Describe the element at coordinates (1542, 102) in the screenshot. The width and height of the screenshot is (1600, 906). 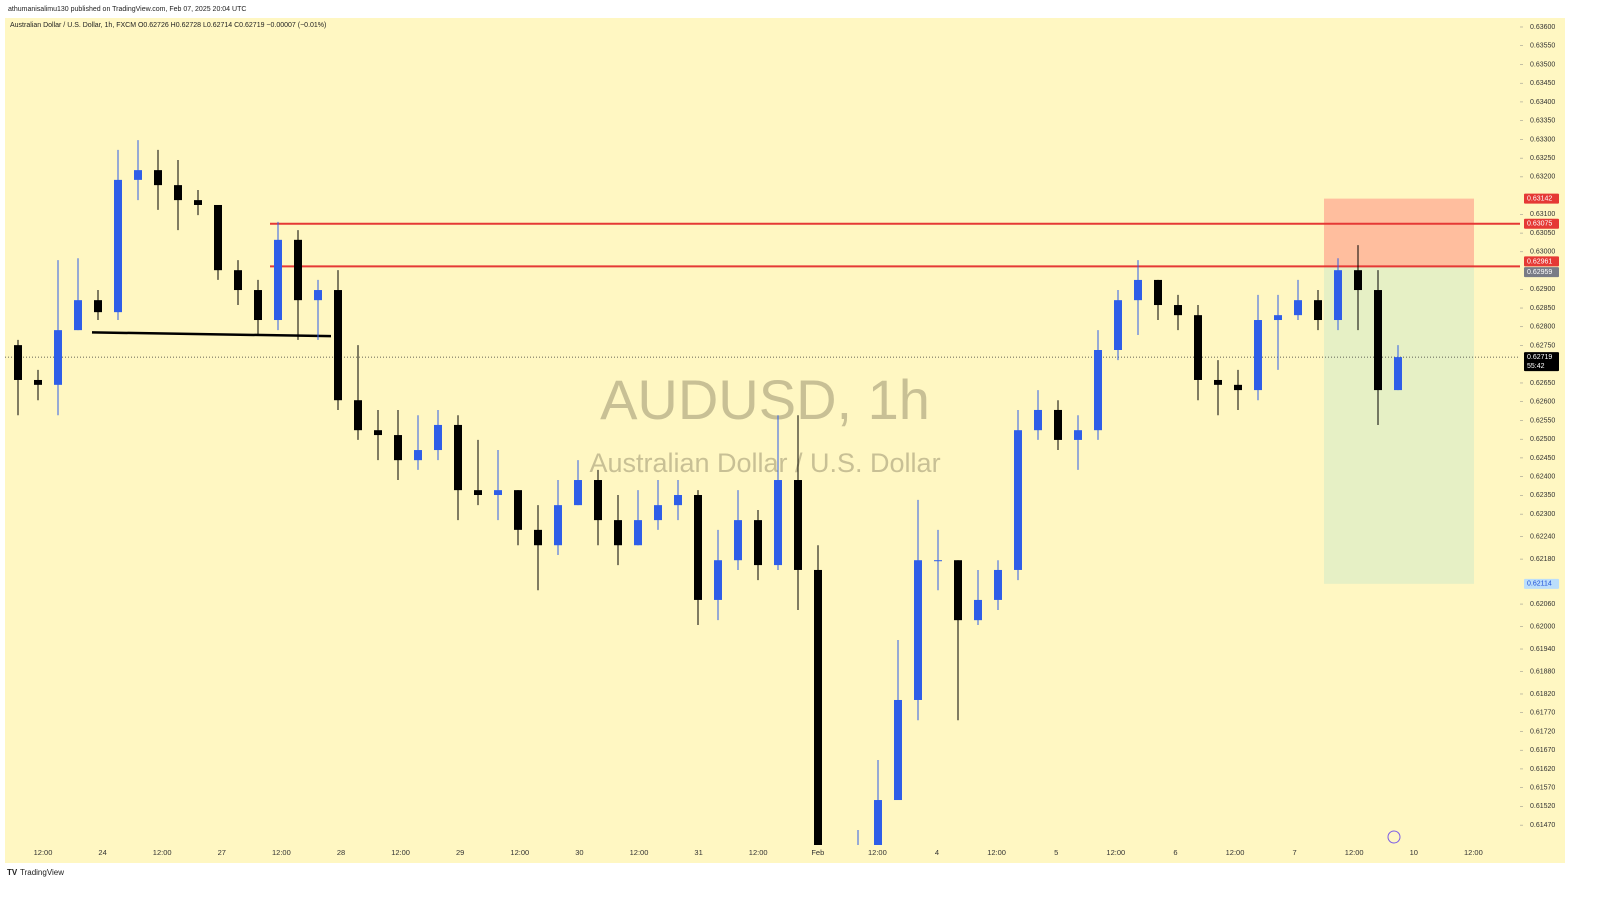
I see `y-tick-label: 0.63400` at that location.